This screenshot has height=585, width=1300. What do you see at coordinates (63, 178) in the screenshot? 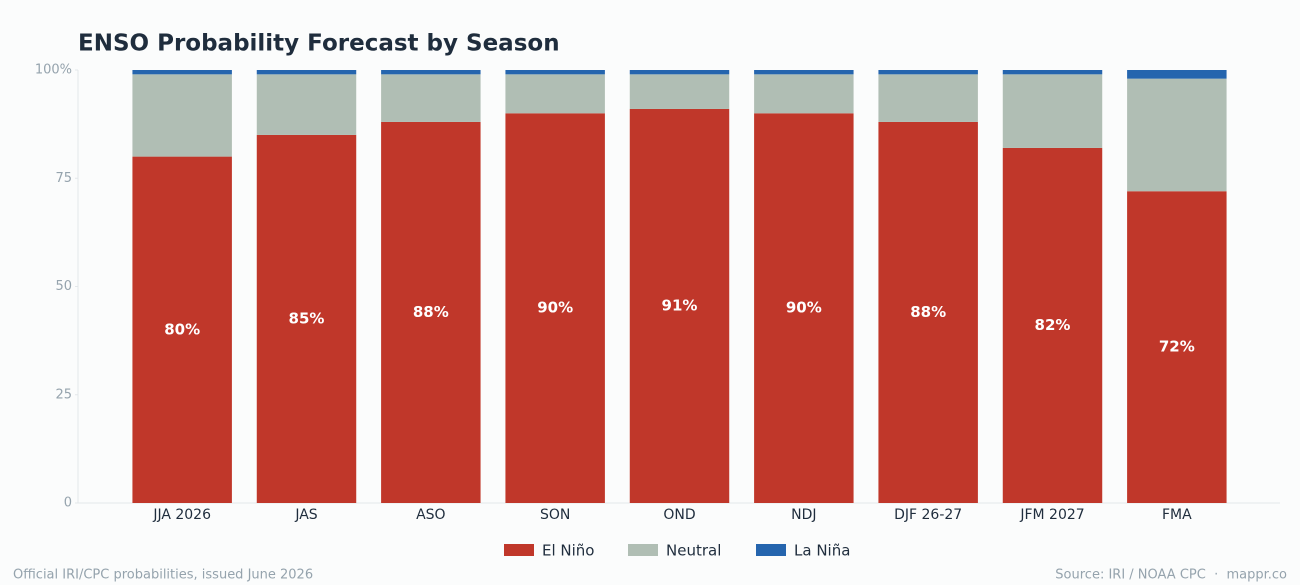
I see `y-tick-label: 75` at bounding box center [63, 178].